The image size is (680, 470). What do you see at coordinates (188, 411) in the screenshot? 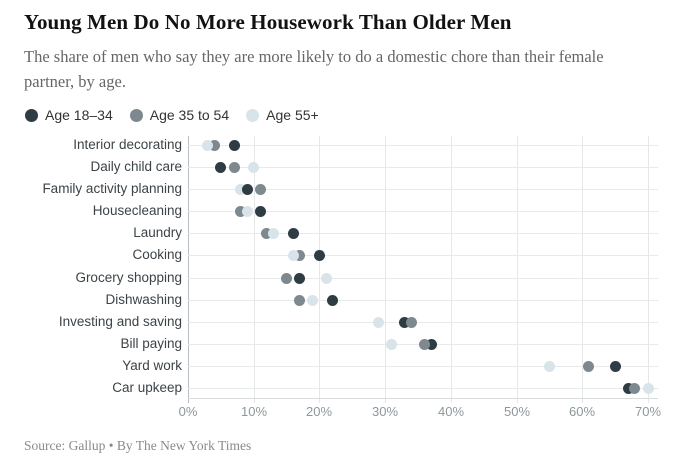
I see `x-tick-label: 0%` at bounding box center [188, 411].